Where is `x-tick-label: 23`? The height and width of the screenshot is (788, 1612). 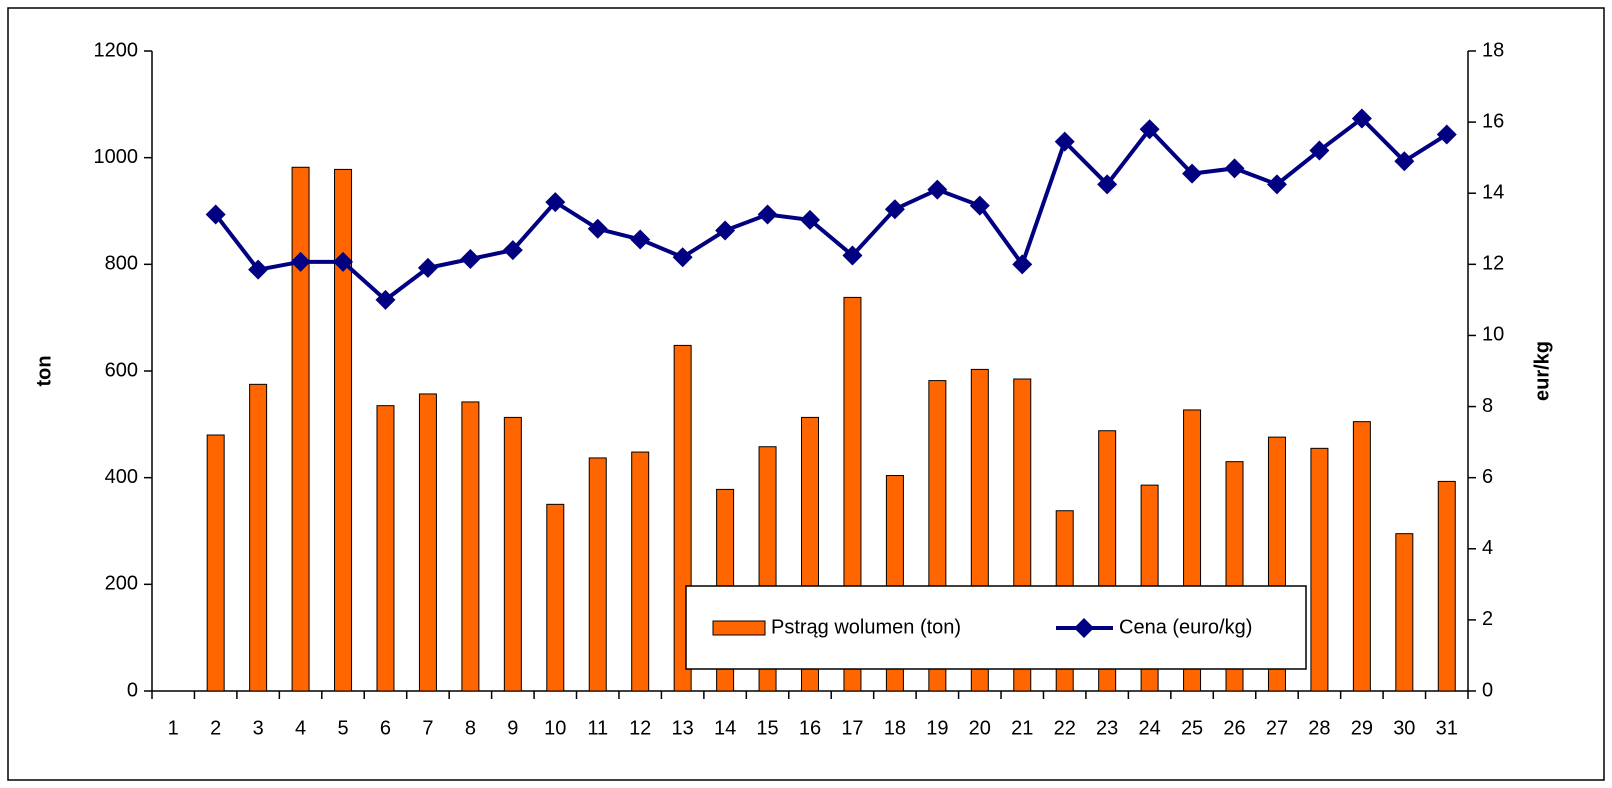 x-tick-label: 23 is located at coordinates (1107, 728).